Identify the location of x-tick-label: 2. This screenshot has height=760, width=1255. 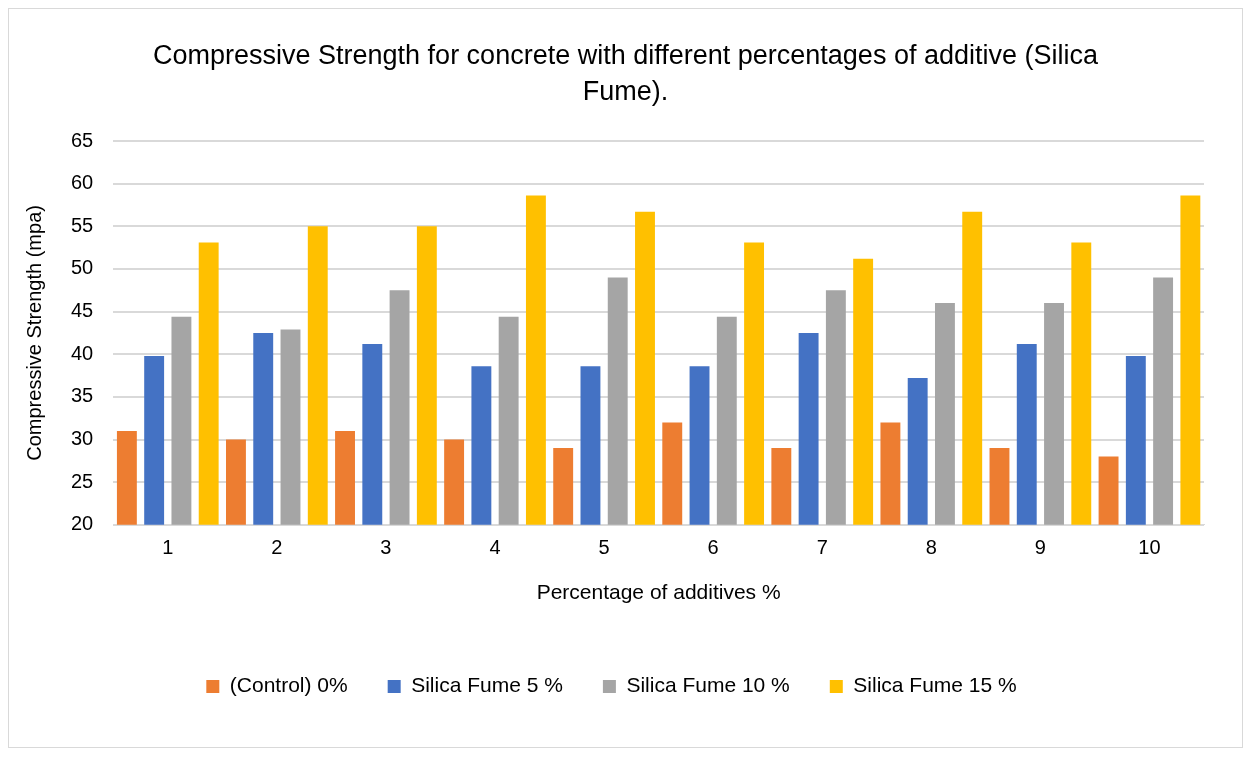
(277, 547).